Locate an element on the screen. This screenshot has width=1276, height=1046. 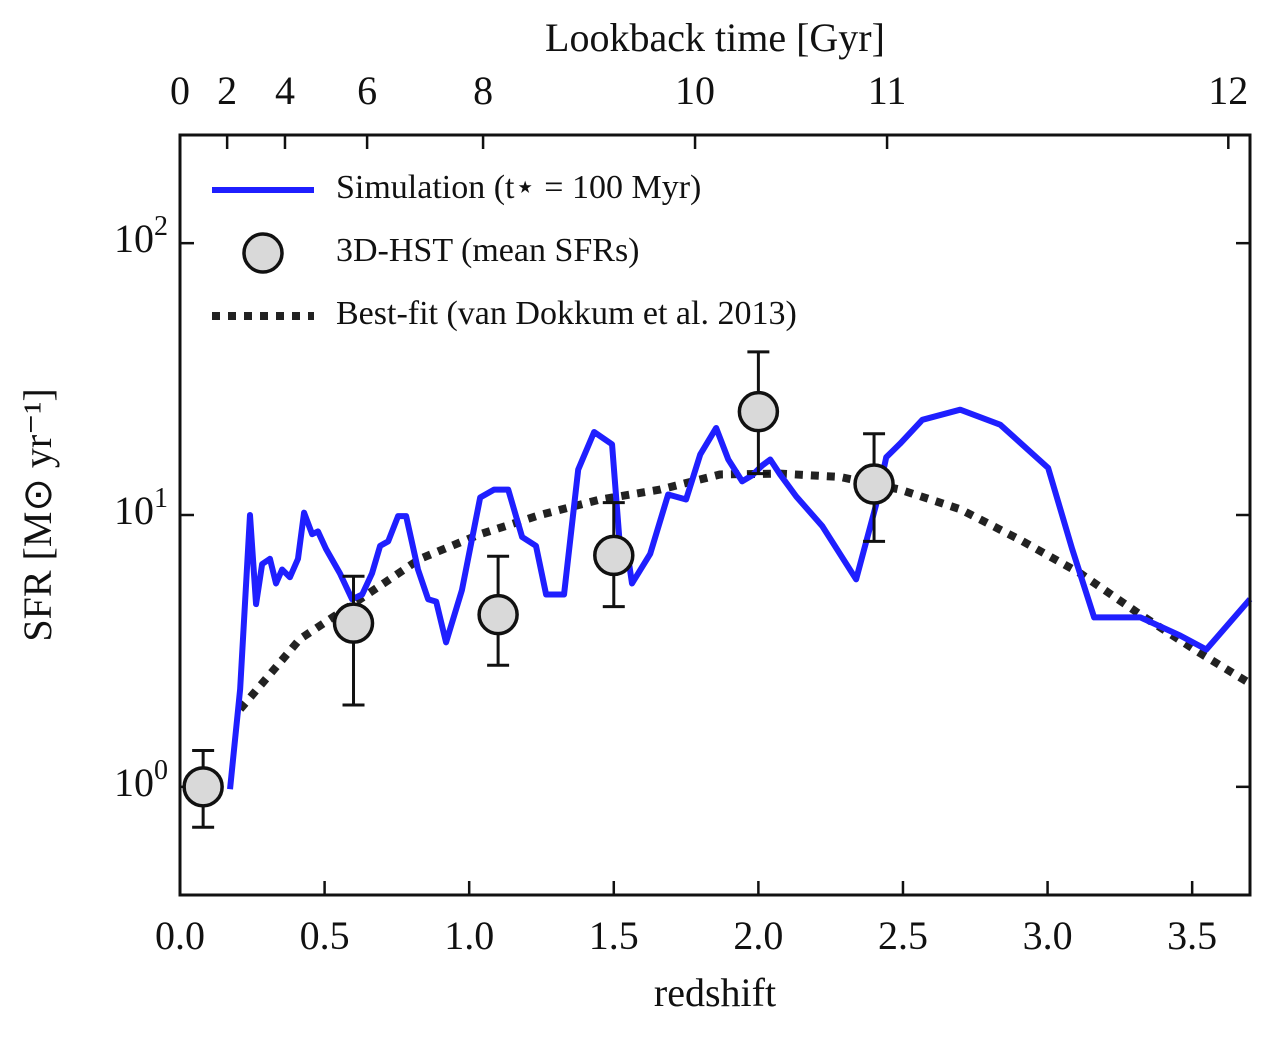
y-tick-exponent: 2 is located at coordinates (161, 227).